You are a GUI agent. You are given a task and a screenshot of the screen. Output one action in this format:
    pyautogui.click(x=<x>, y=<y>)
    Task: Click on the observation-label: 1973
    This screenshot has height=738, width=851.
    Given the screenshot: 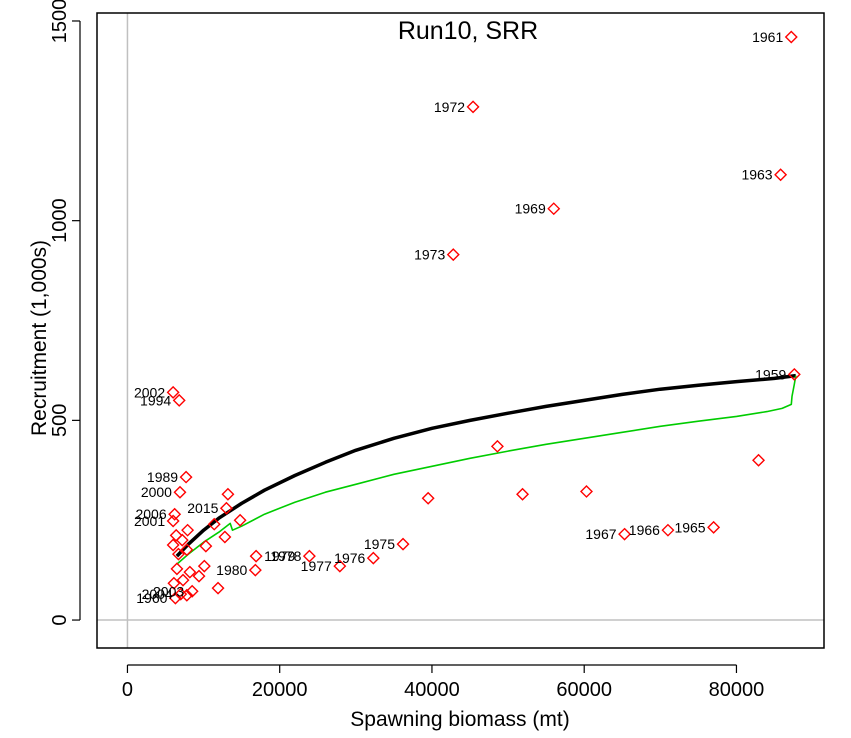 What is the action you would take?
    pyautogui.click(x=429, y=255)
    